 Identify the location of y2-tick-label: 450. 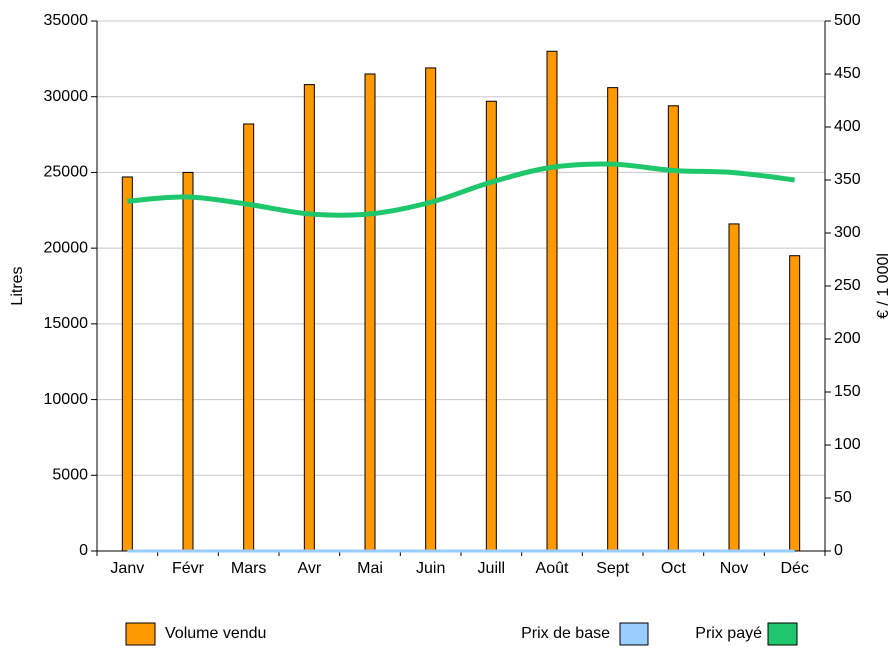
(847, 73).